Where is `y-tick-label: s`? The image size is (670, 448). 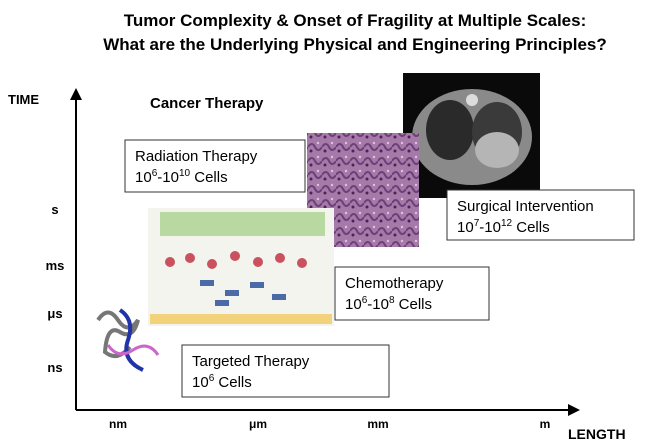
y-tick-label: s is located at coordinates (54, 209).